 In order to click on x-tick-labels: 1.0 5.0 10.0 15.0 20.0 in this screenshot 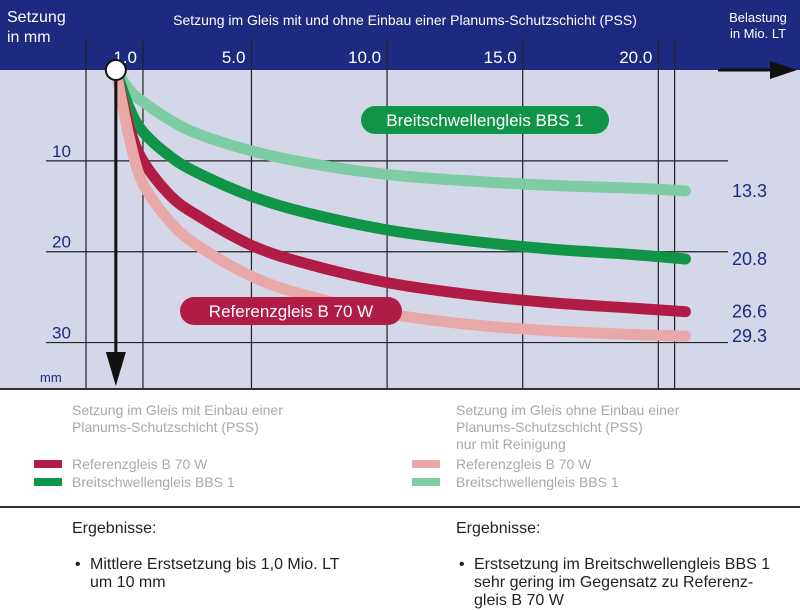, I will do `click(382, 57)`.